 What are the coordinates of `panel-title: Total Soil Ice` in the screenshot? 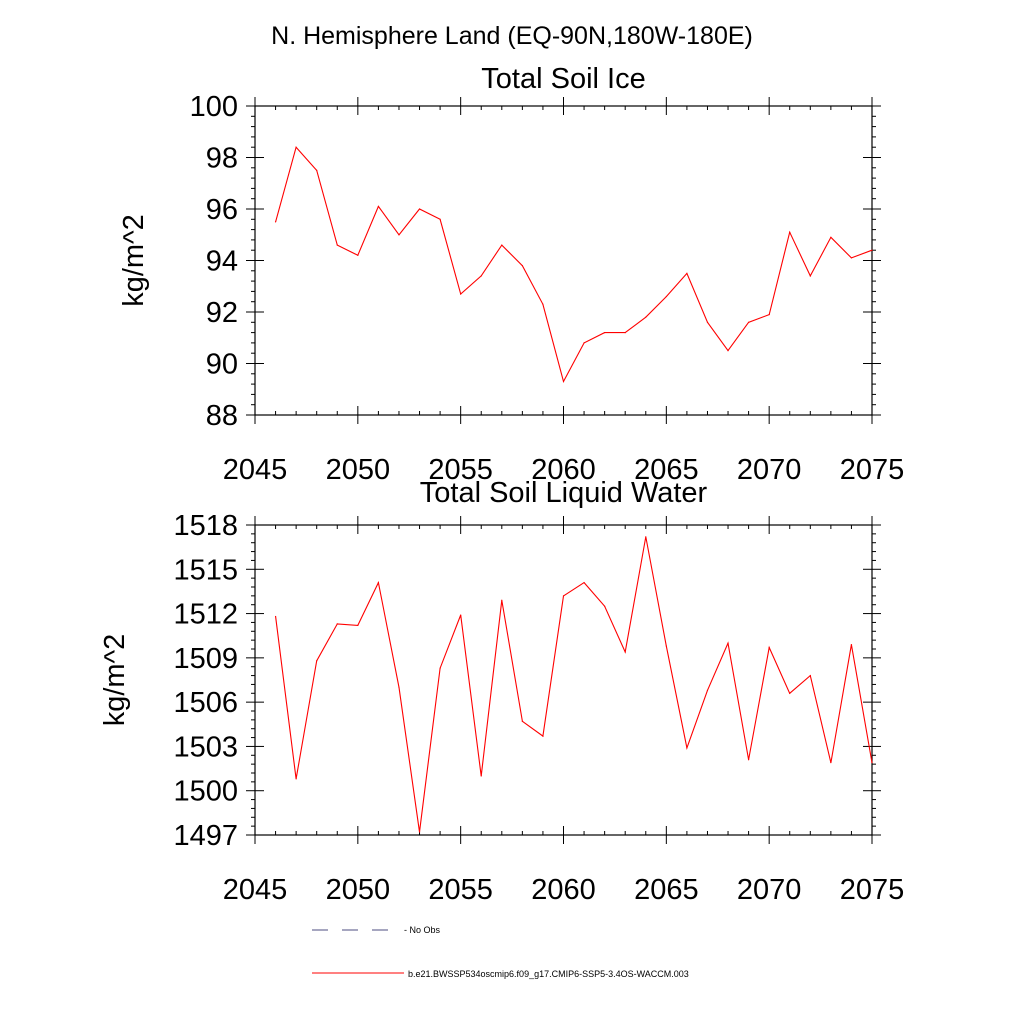 It's located at (563, 79).